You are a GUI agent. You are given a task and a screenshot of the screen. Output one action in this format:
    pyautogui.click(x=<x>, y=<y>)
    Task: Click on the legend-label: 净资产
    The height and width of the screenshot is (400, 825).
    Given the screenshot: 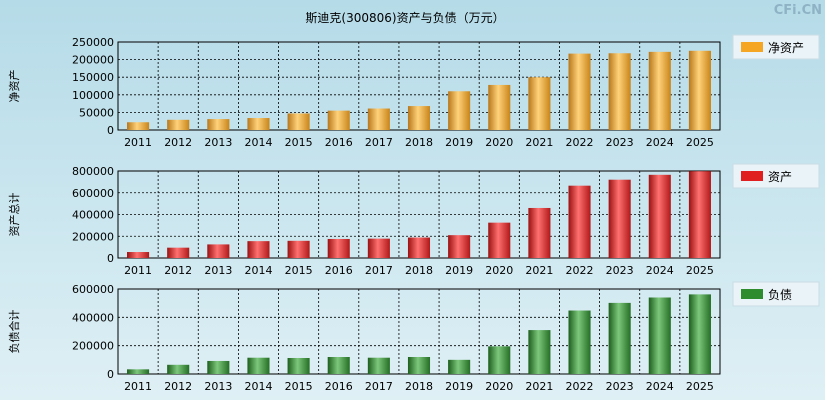 What is the action you would take?
    pyautogui.click(x=786, y=48)
    